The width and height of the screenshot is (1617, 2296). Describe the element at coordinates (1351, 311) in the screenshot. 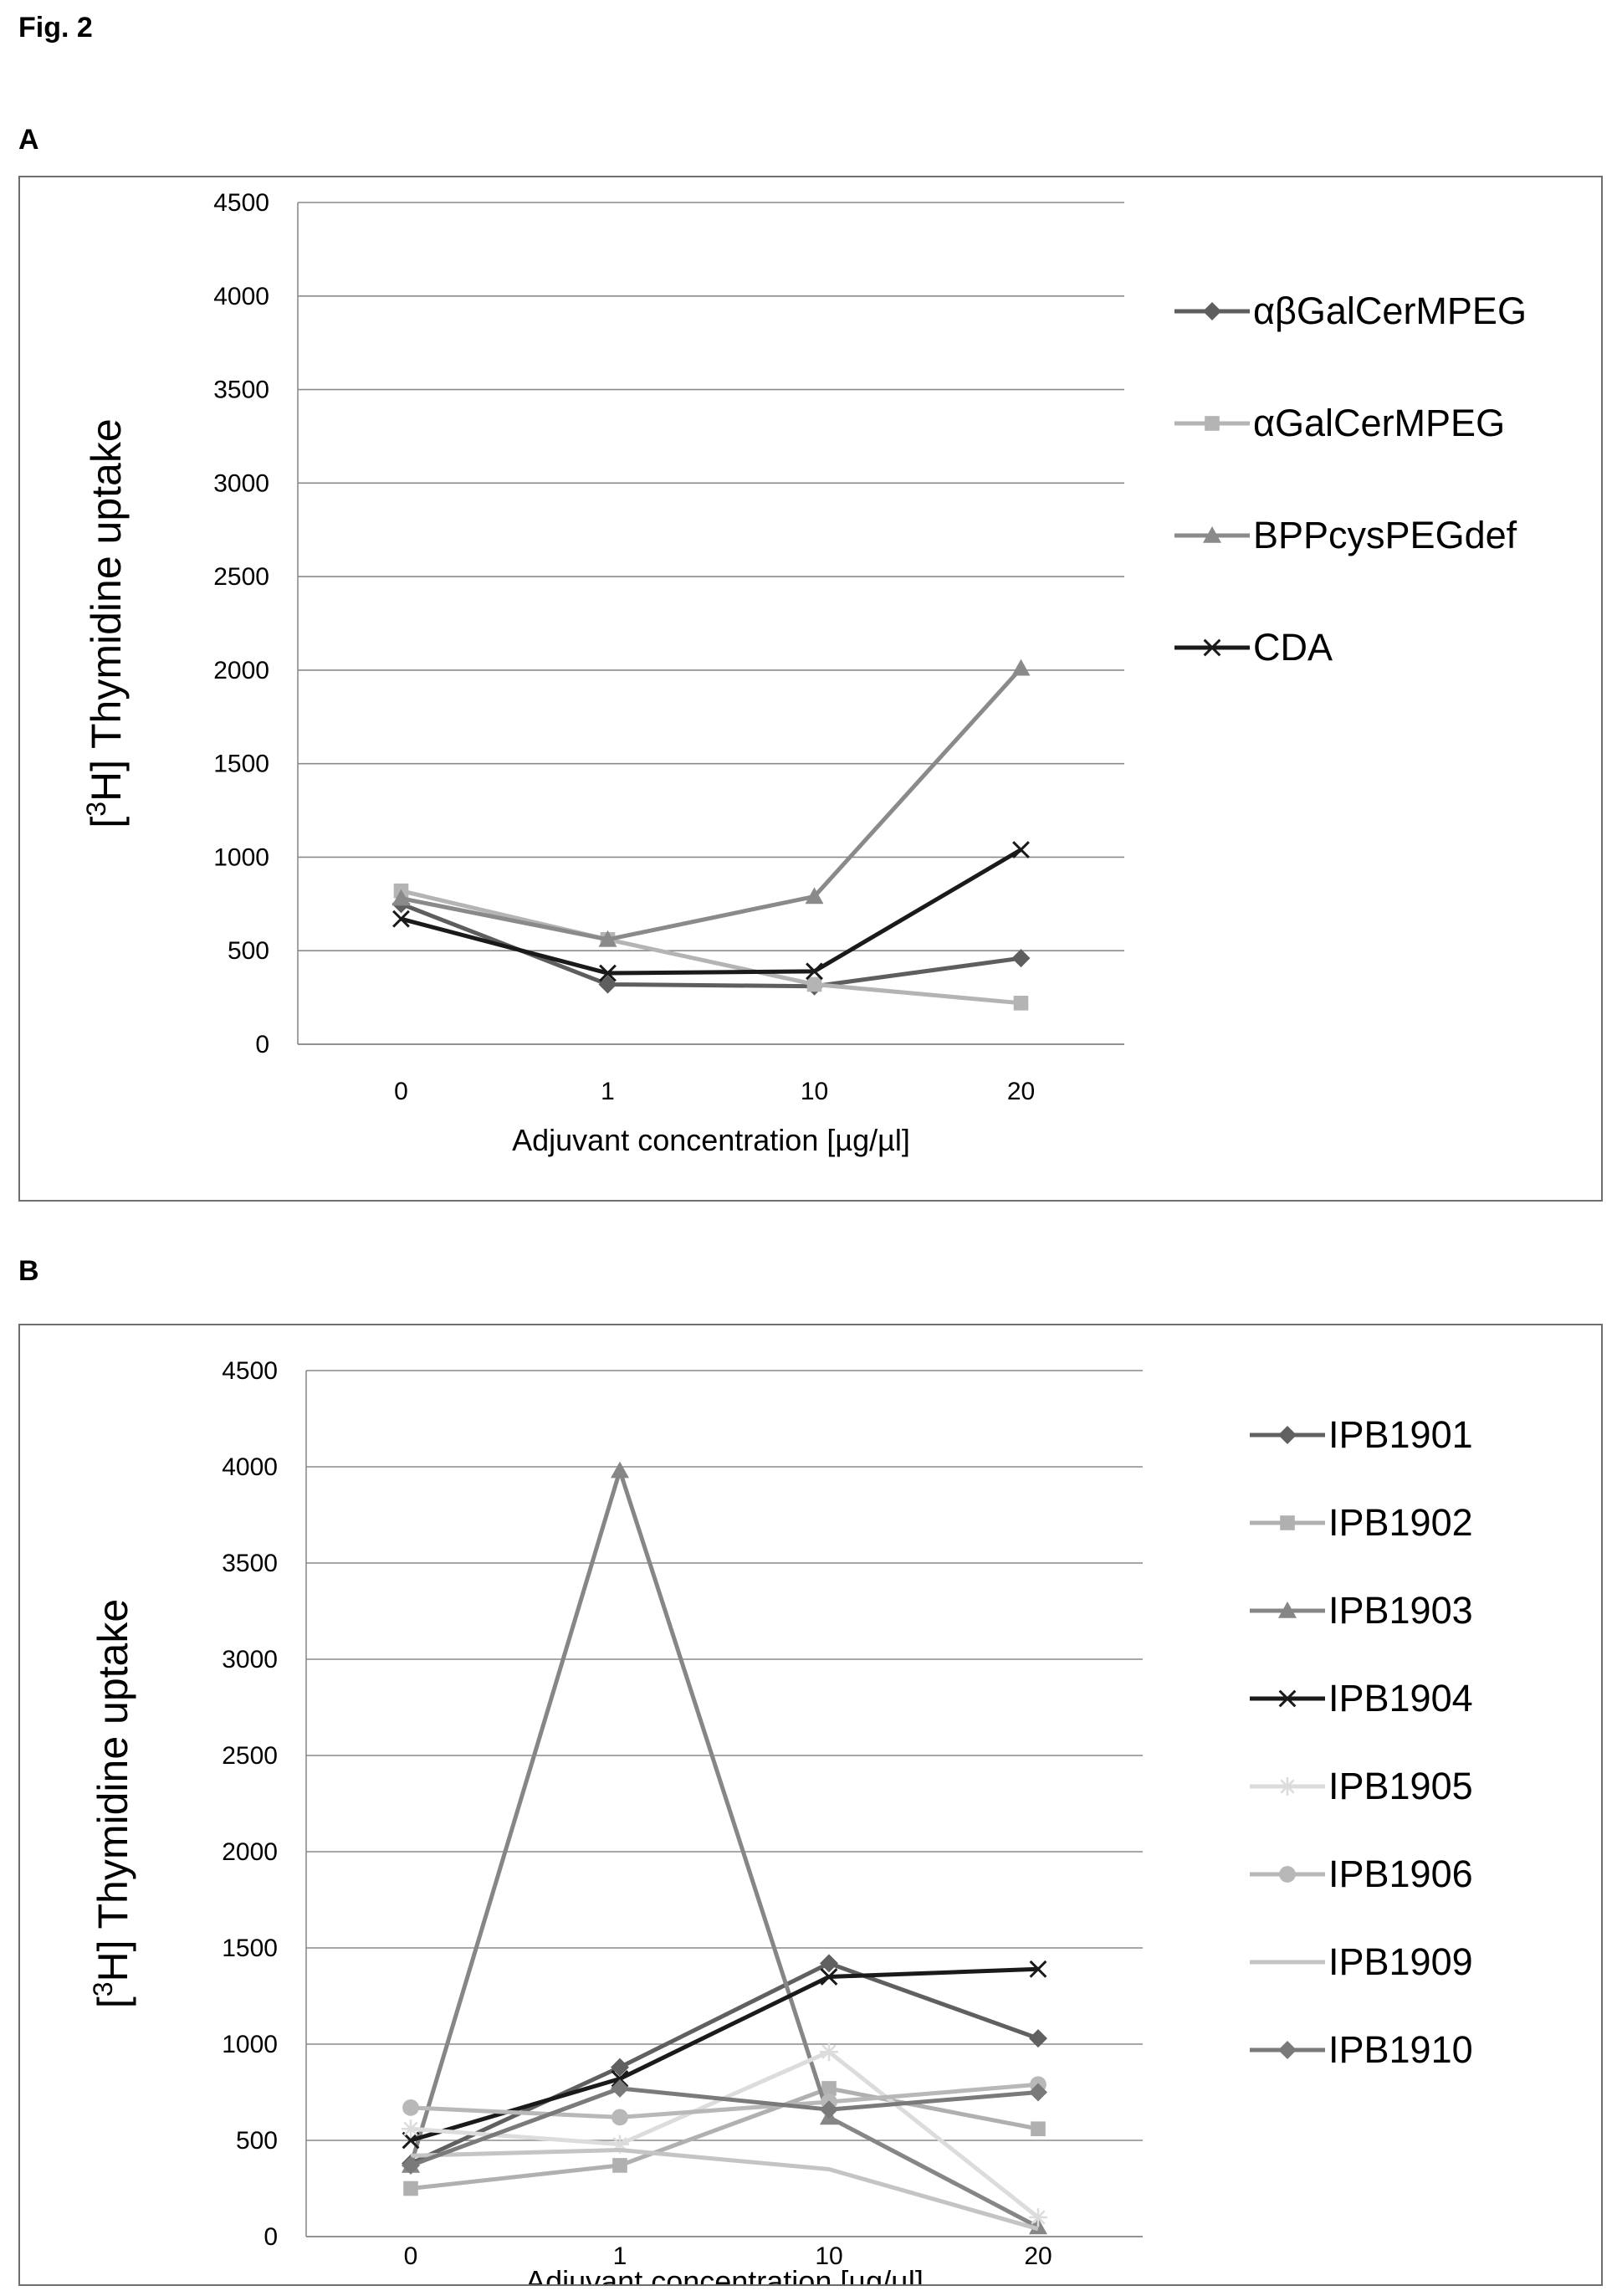

I see `legend-entry: αβGalCerMPEG` at that location.